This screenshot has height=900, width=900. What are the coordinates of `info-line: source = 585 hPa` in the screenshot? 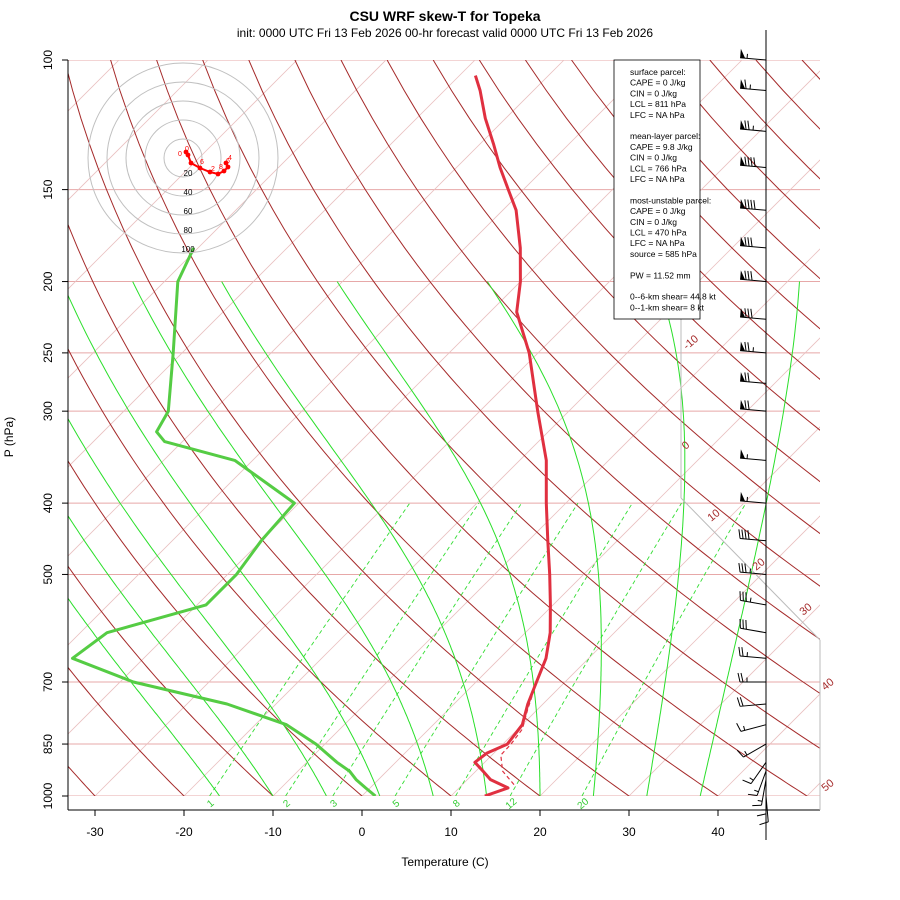 It's located at (663, 254).